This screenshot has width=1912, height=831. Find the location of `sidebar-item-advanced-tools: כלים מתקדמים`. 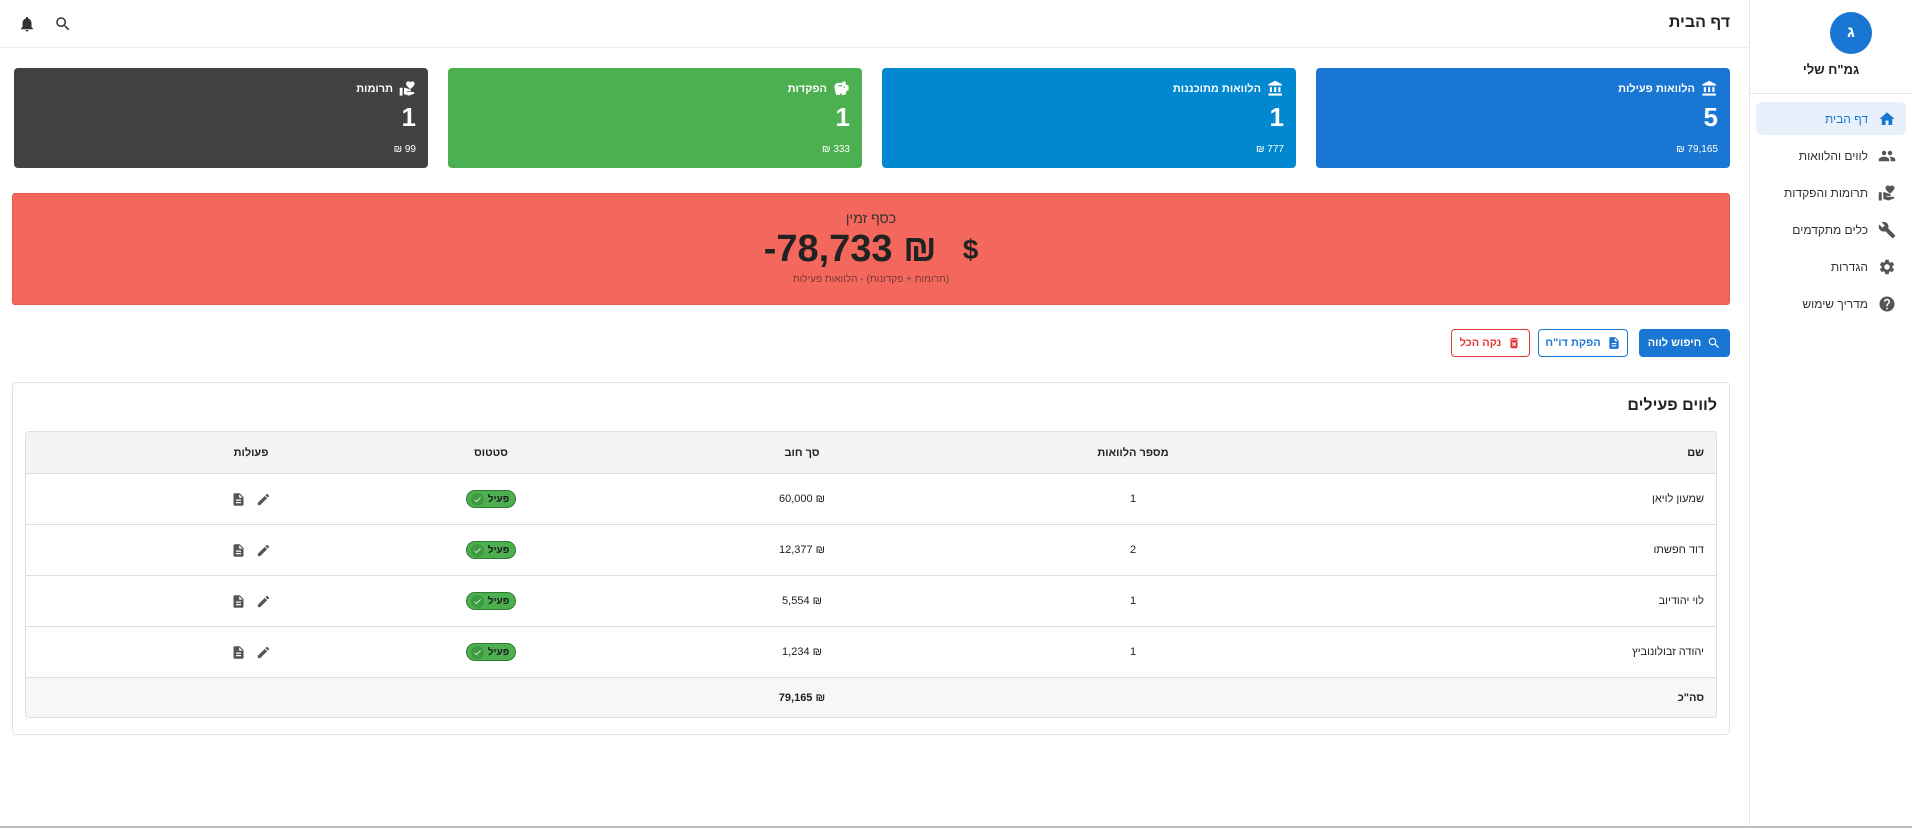

sidebar-item-advanced-tools: כלים מתקדמים is located at coordinates (1831, 229).